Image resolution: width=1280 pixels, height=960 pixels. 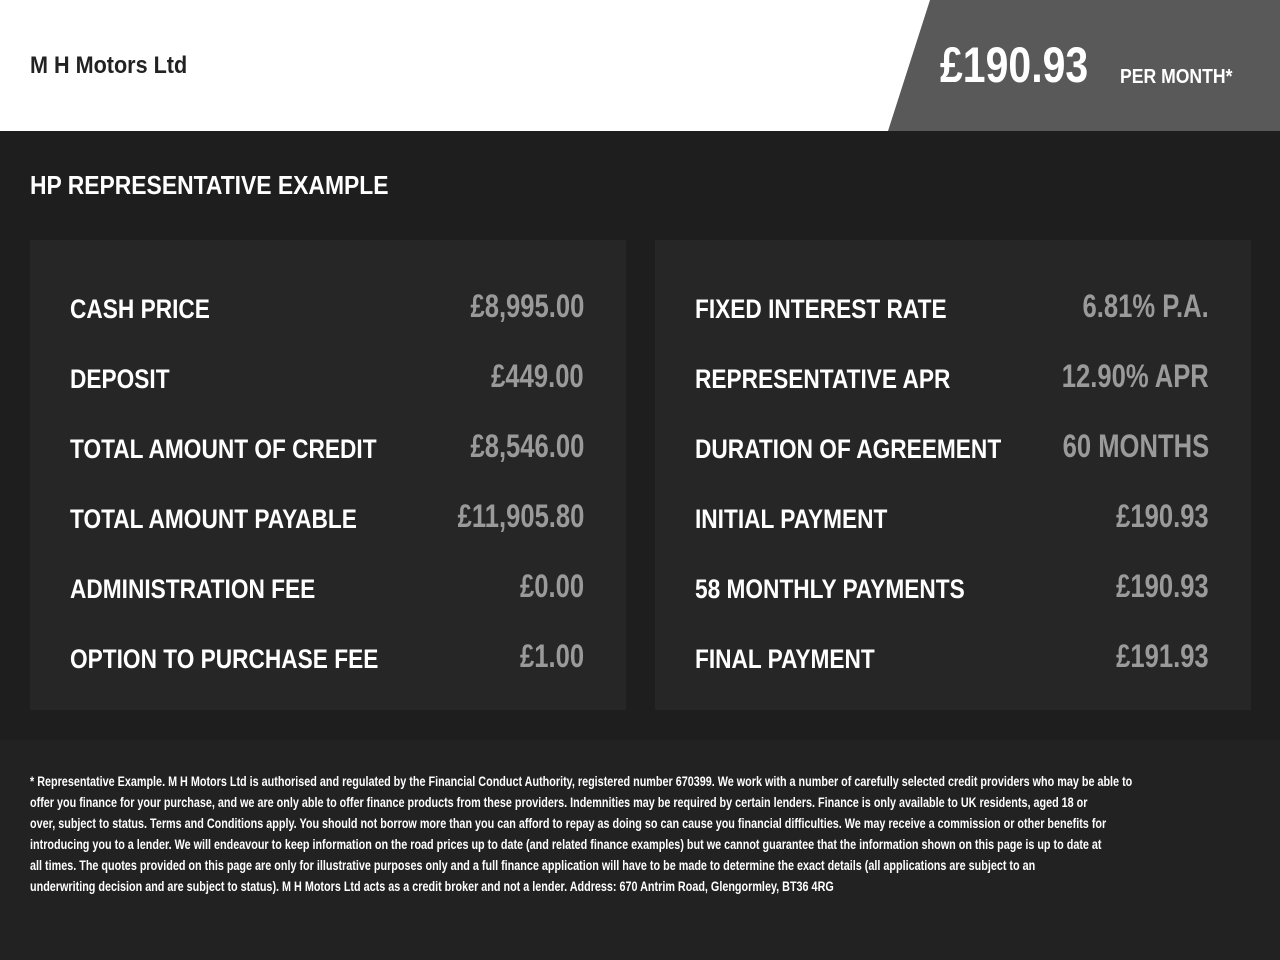 I want to click on finance-row: 58 MONTHLY PAYMENTS £190.93, so click(x=952, y=588).